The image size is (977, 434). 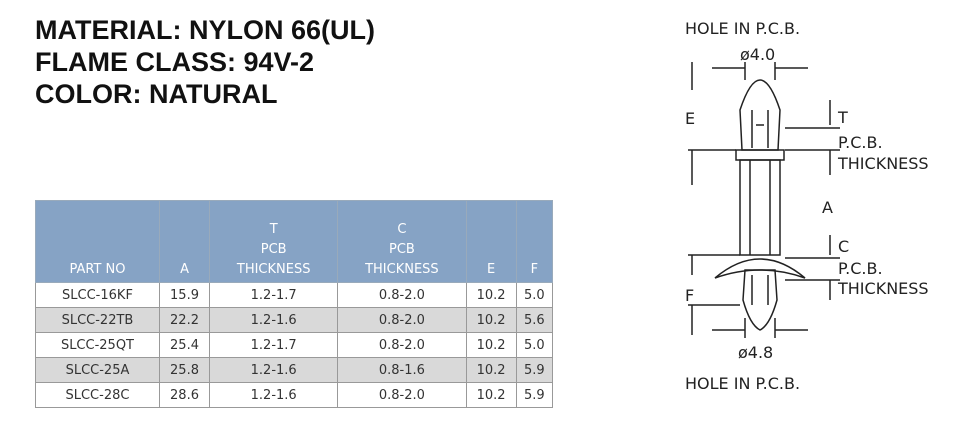 I want to click on column-header: T PCB THICKNESS, so click(x=274, y=241).